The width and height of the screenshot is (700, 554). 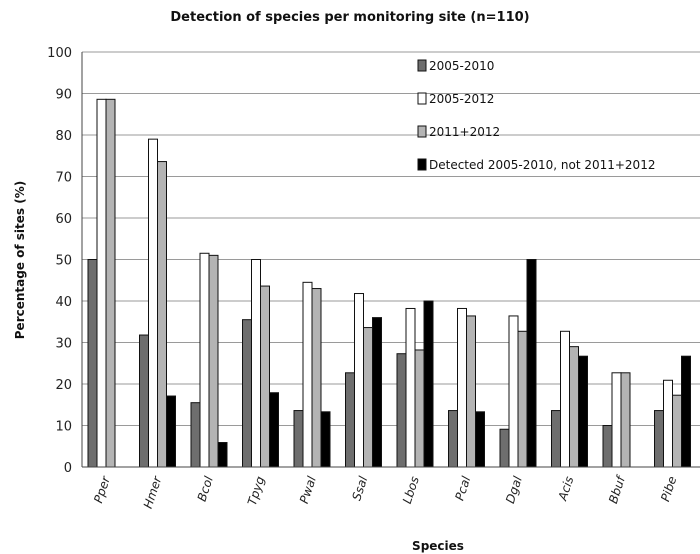 I want to click on x-tick-label: Pper, so click(x=102, y=489).